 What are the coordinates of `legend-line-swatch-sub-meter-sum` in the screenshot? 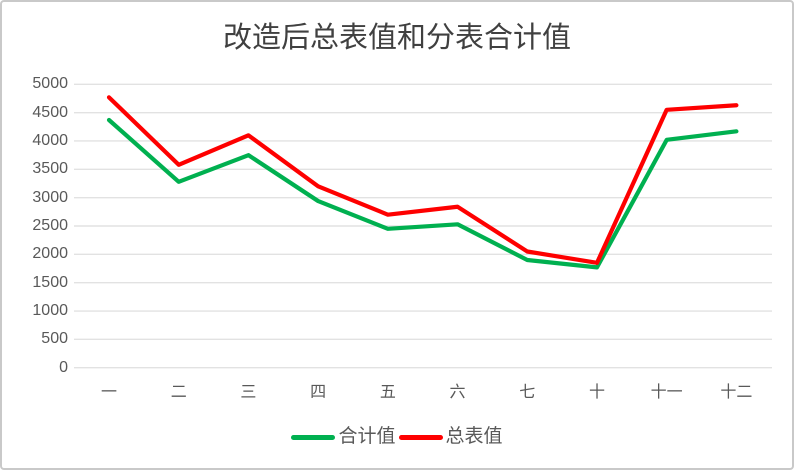 It's located at (313, 437).